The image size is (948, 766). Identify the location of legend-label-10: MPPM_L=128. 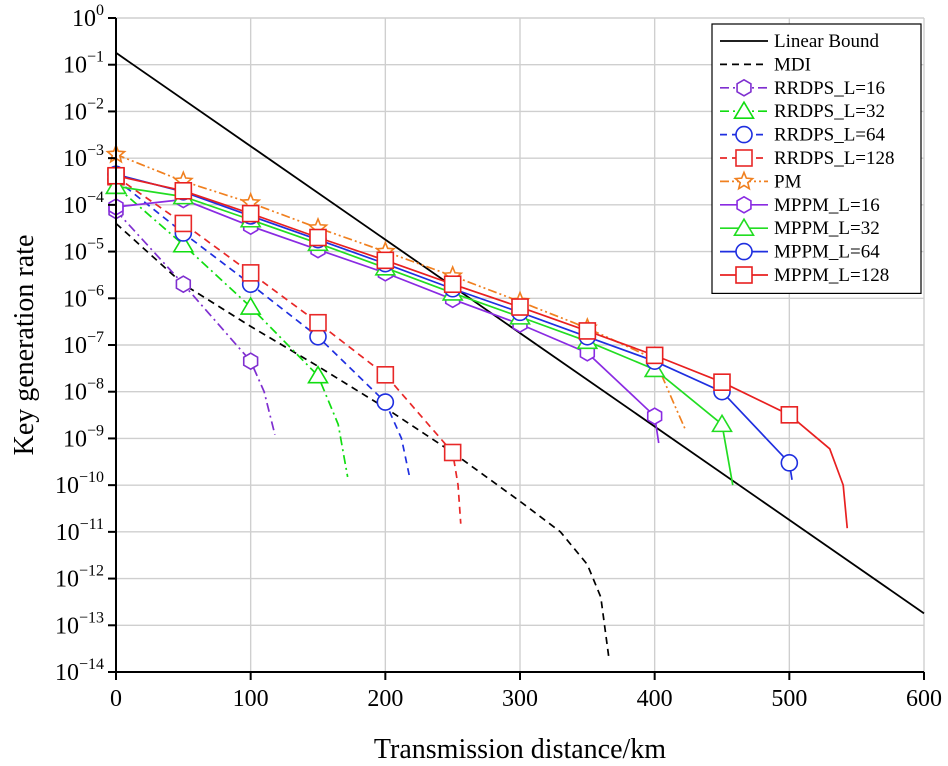
(831, 275).